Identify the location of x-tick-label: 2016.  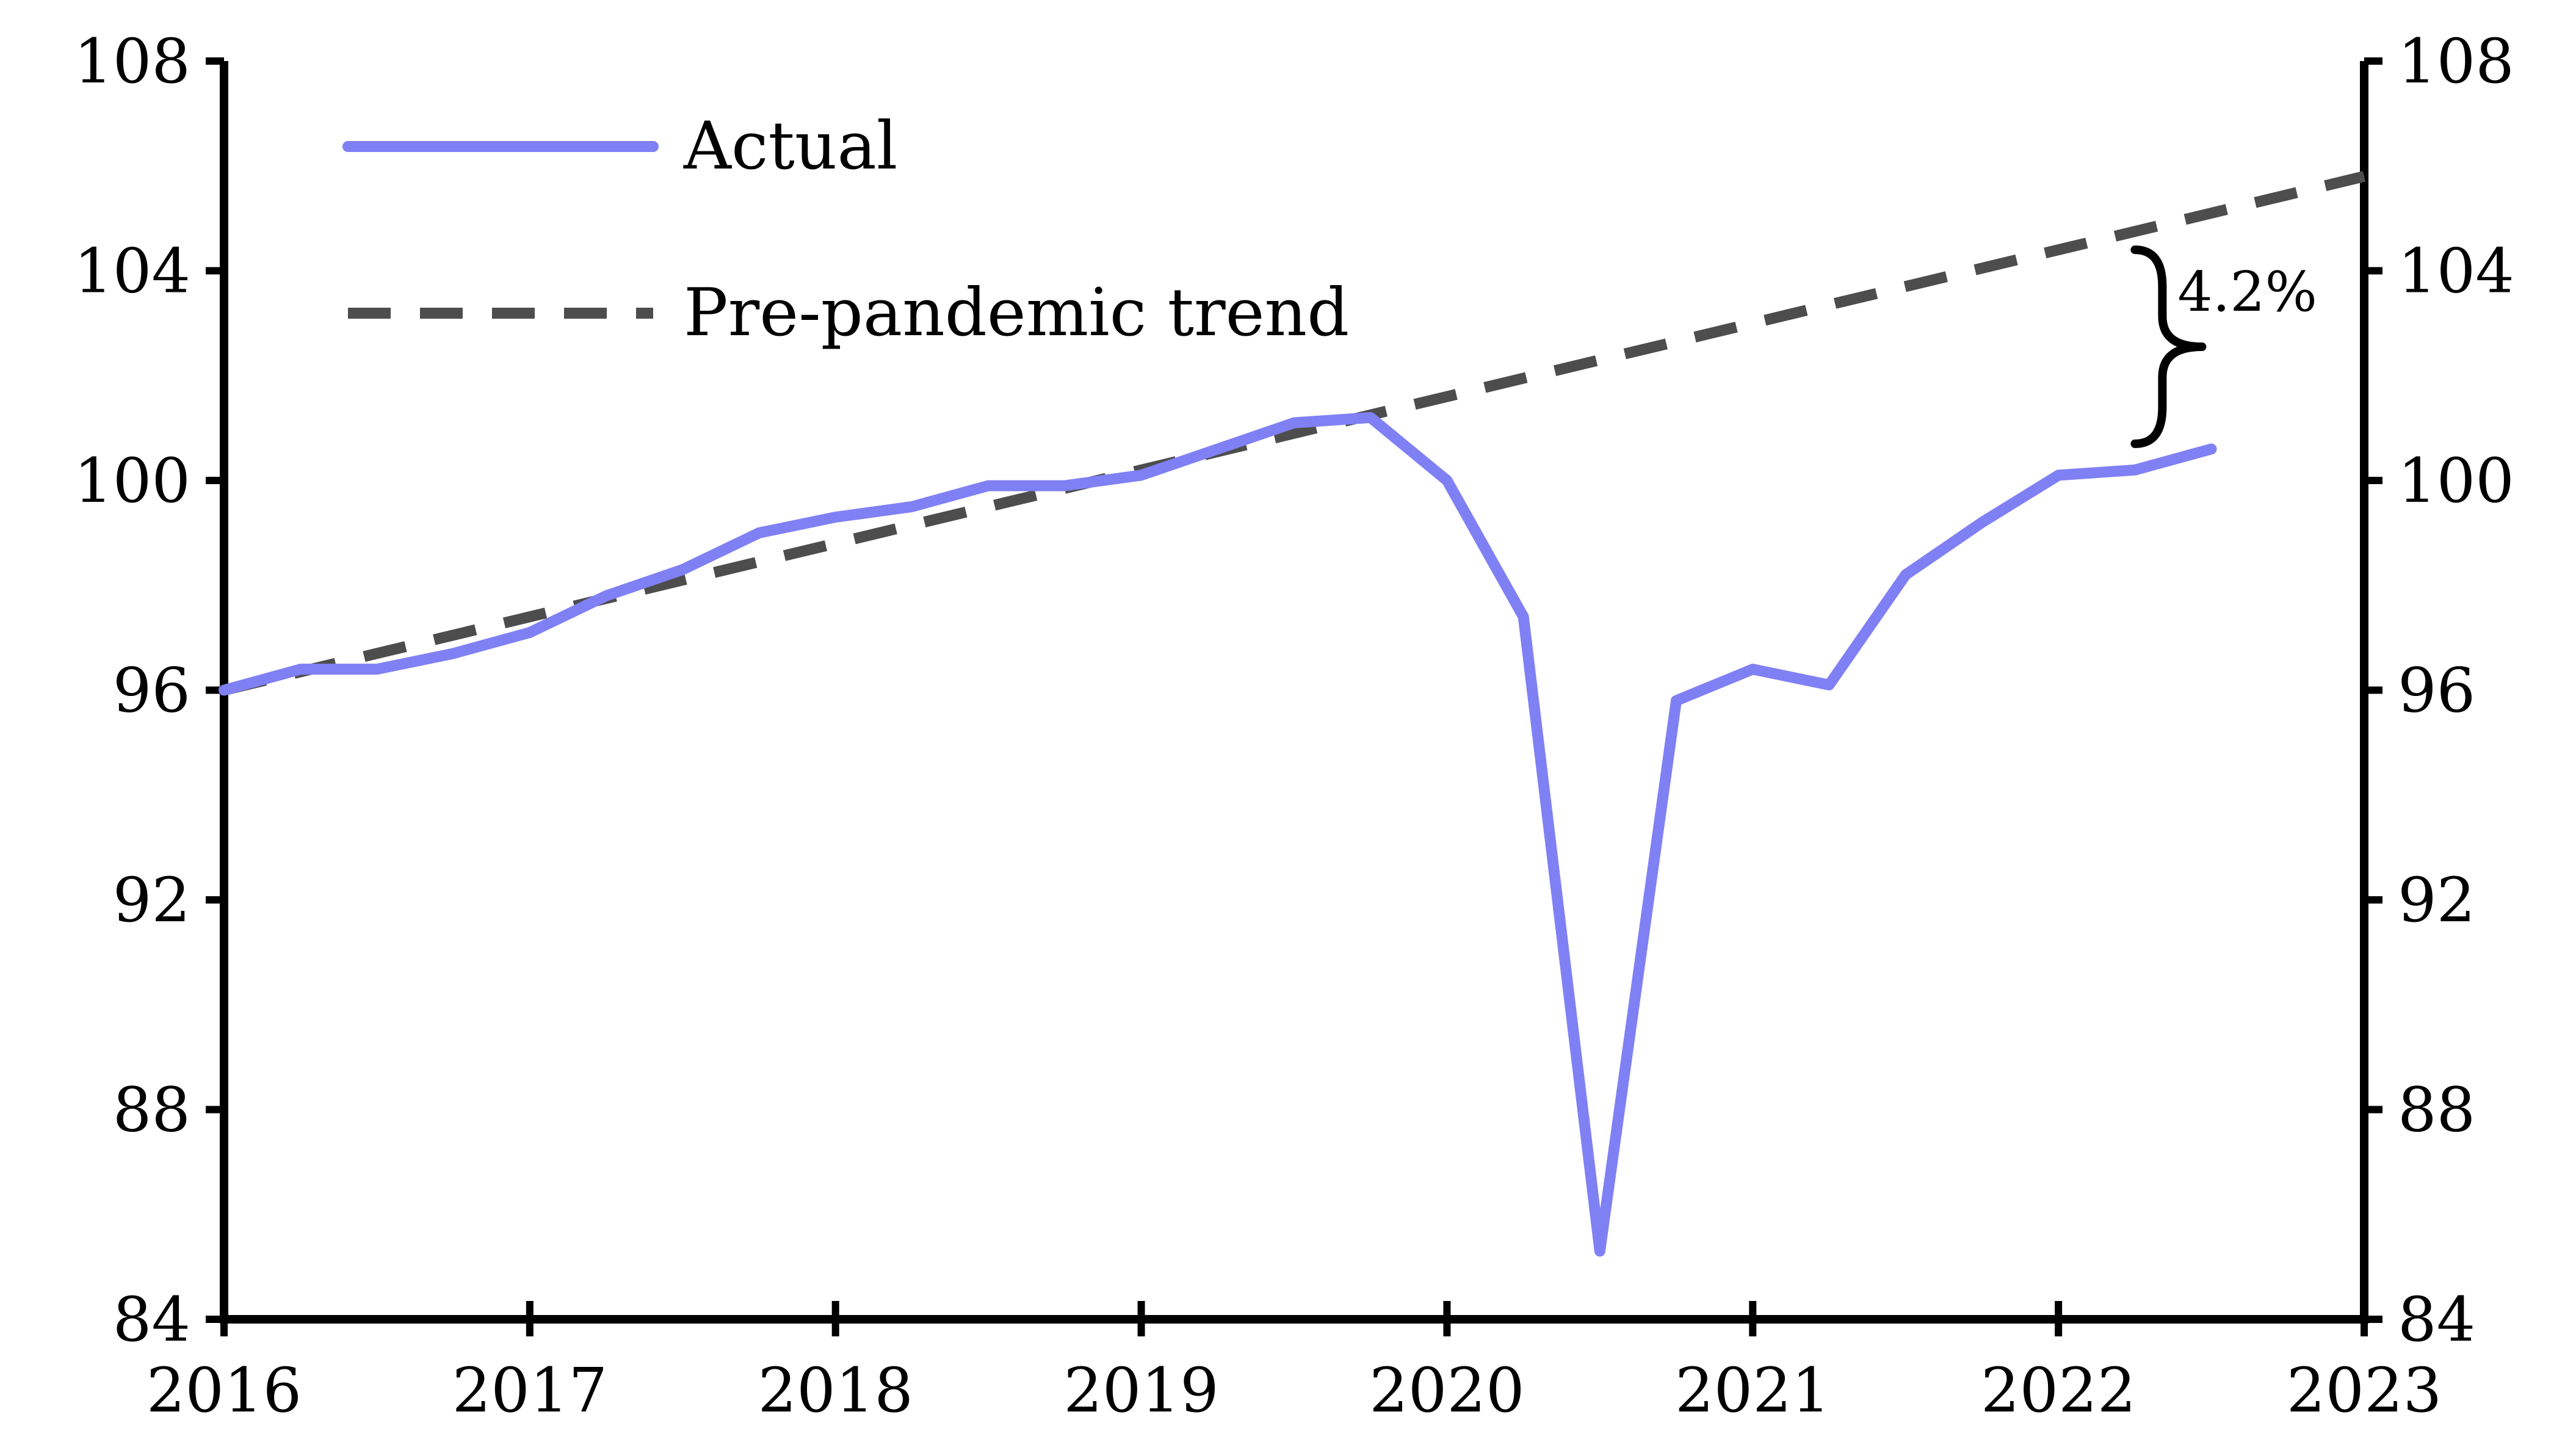
(224, 1390).